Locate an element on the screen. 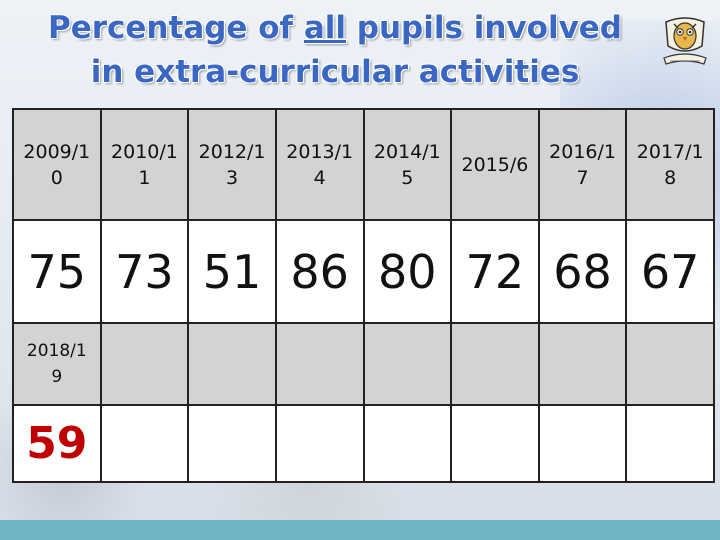 The width and height of the screenshot is (720, 540). percentage-cell: 80 is located at coordinates (407, 271).